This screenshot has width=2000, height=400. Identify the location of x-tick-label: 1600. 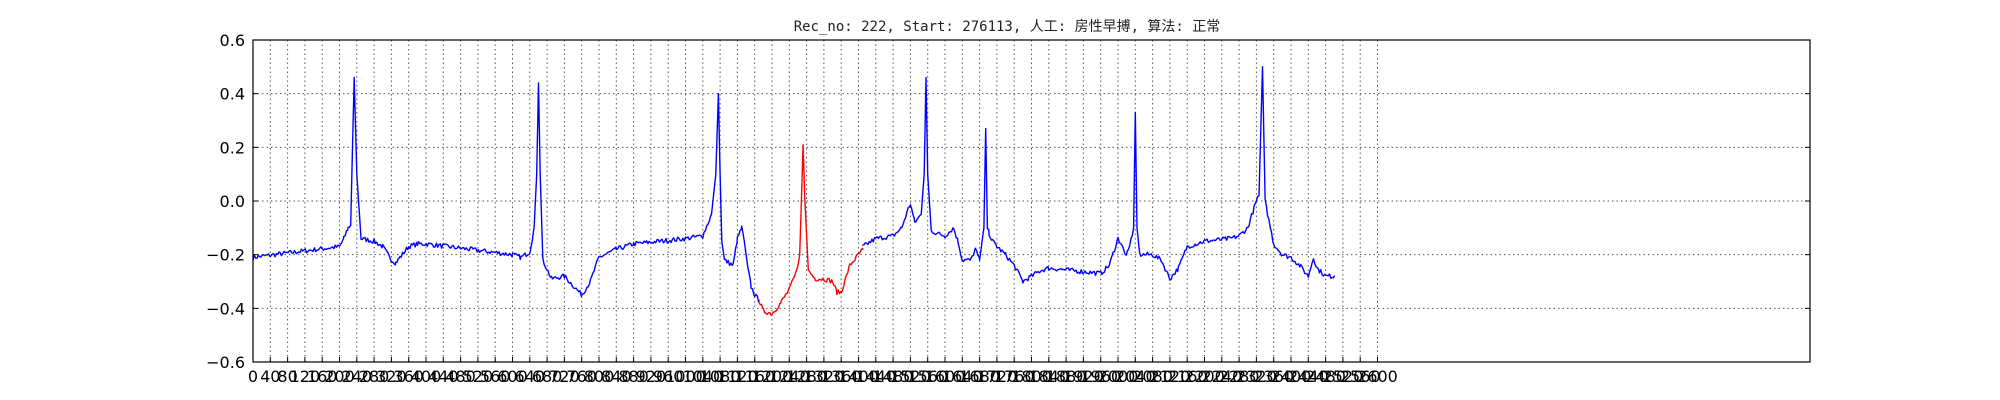
(945, 376).